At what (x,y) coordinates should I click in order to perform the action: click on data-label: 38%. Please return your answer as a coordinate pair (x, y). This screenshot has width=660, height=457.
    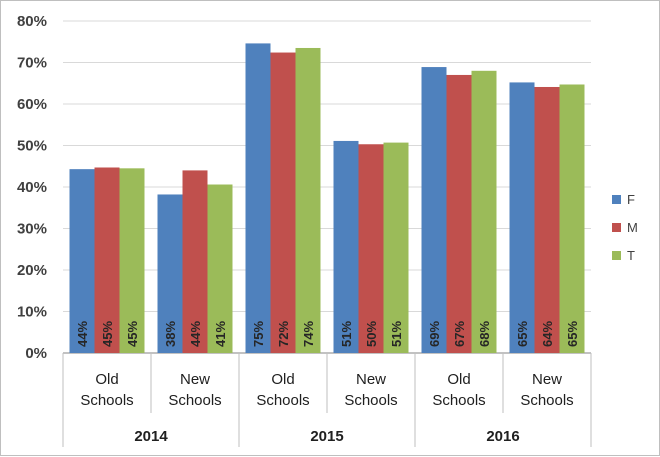
    Looking at the image, I should click on (170, 334).